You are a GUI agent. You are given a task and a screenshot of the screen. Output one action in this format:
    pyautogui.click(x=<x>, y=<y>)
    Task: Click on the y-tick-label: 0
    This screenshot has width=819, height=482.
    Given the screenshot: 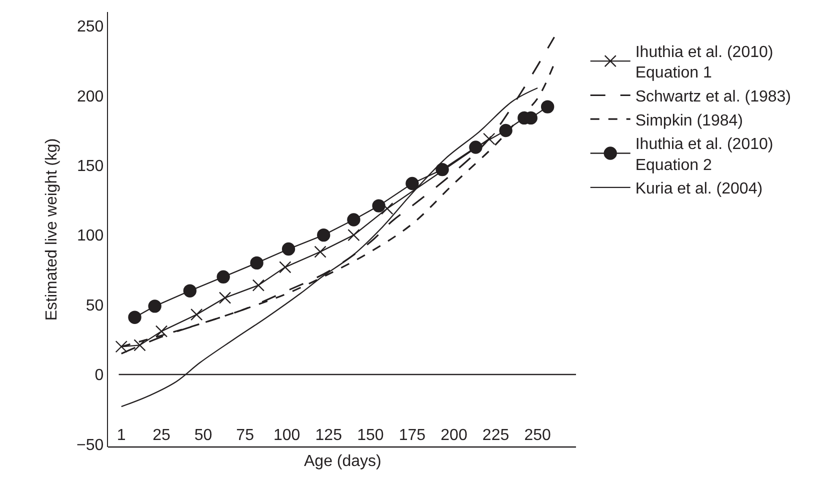 What is the action you would take?
    pyautogui.click(x=99, y=375)
    